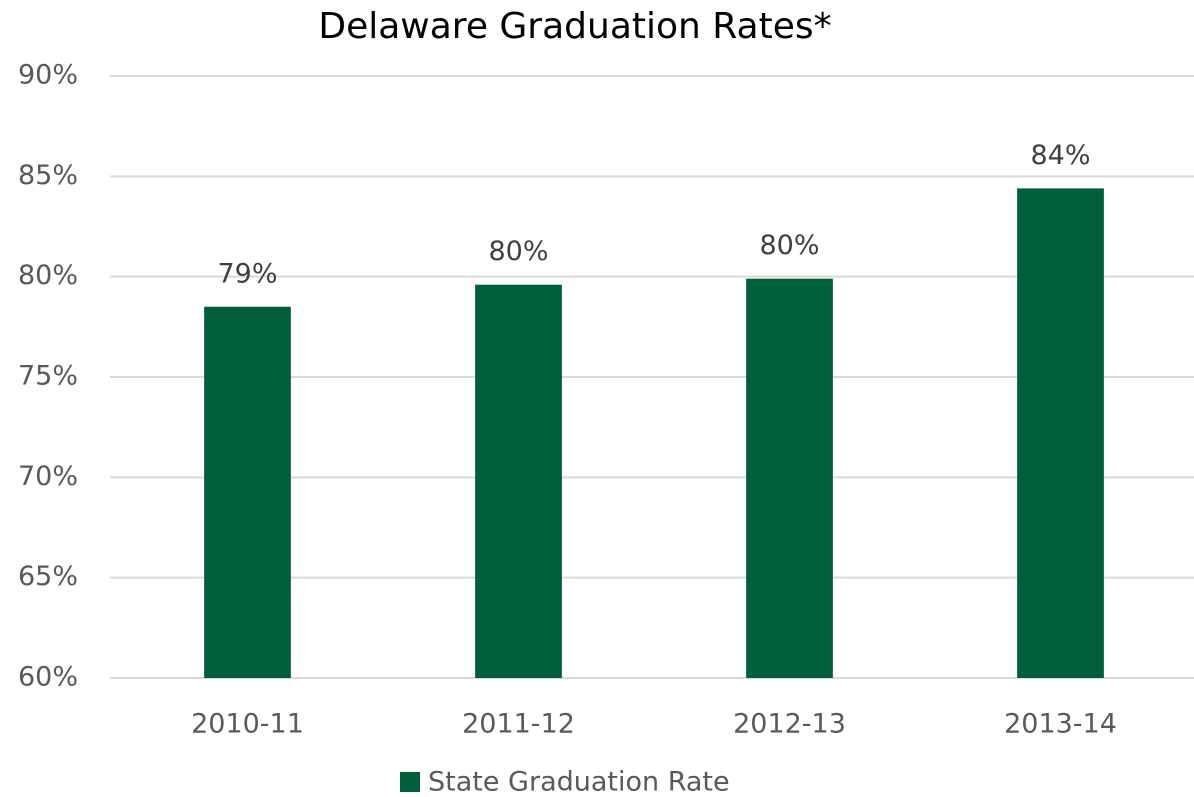 This screenshot has height=797, width=1194. I want to click on x-tick-label: 2011-12, so click(518, 724).